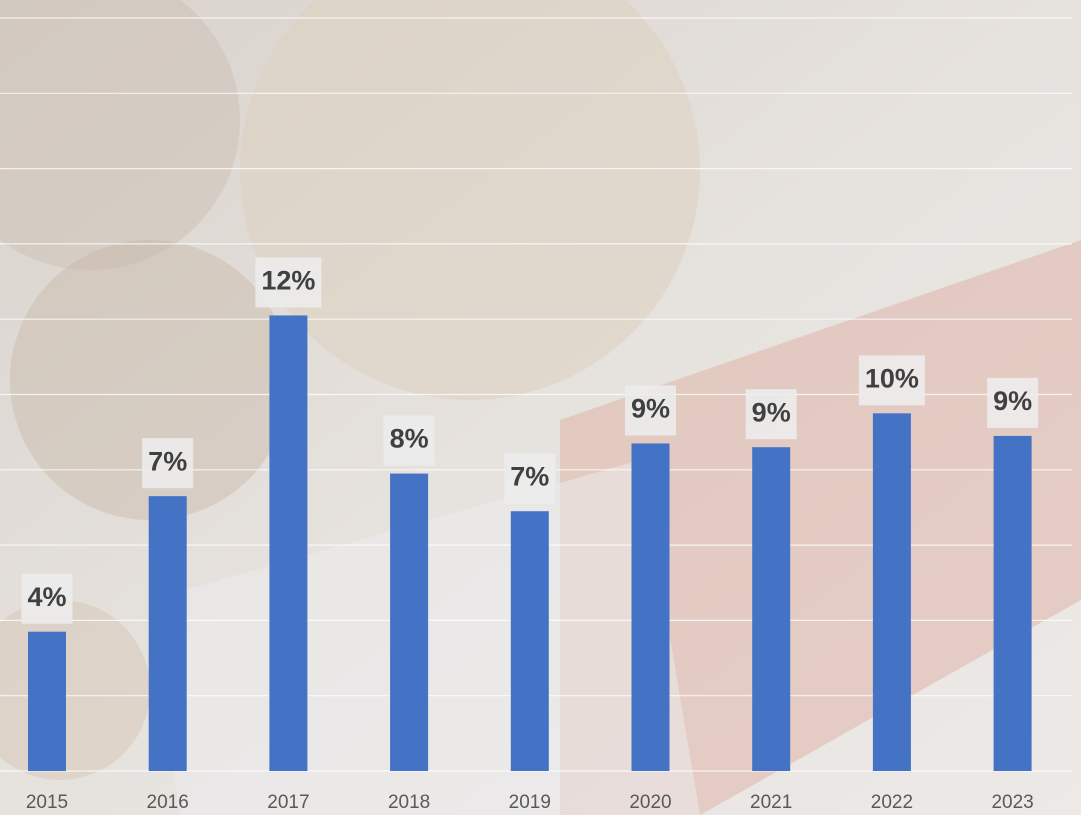 The width and height of the screenshot is (1081, 815). Describe the element at coordinates (47, 802) in the screenshot. I see `x-tick-label: 2015` at that location.